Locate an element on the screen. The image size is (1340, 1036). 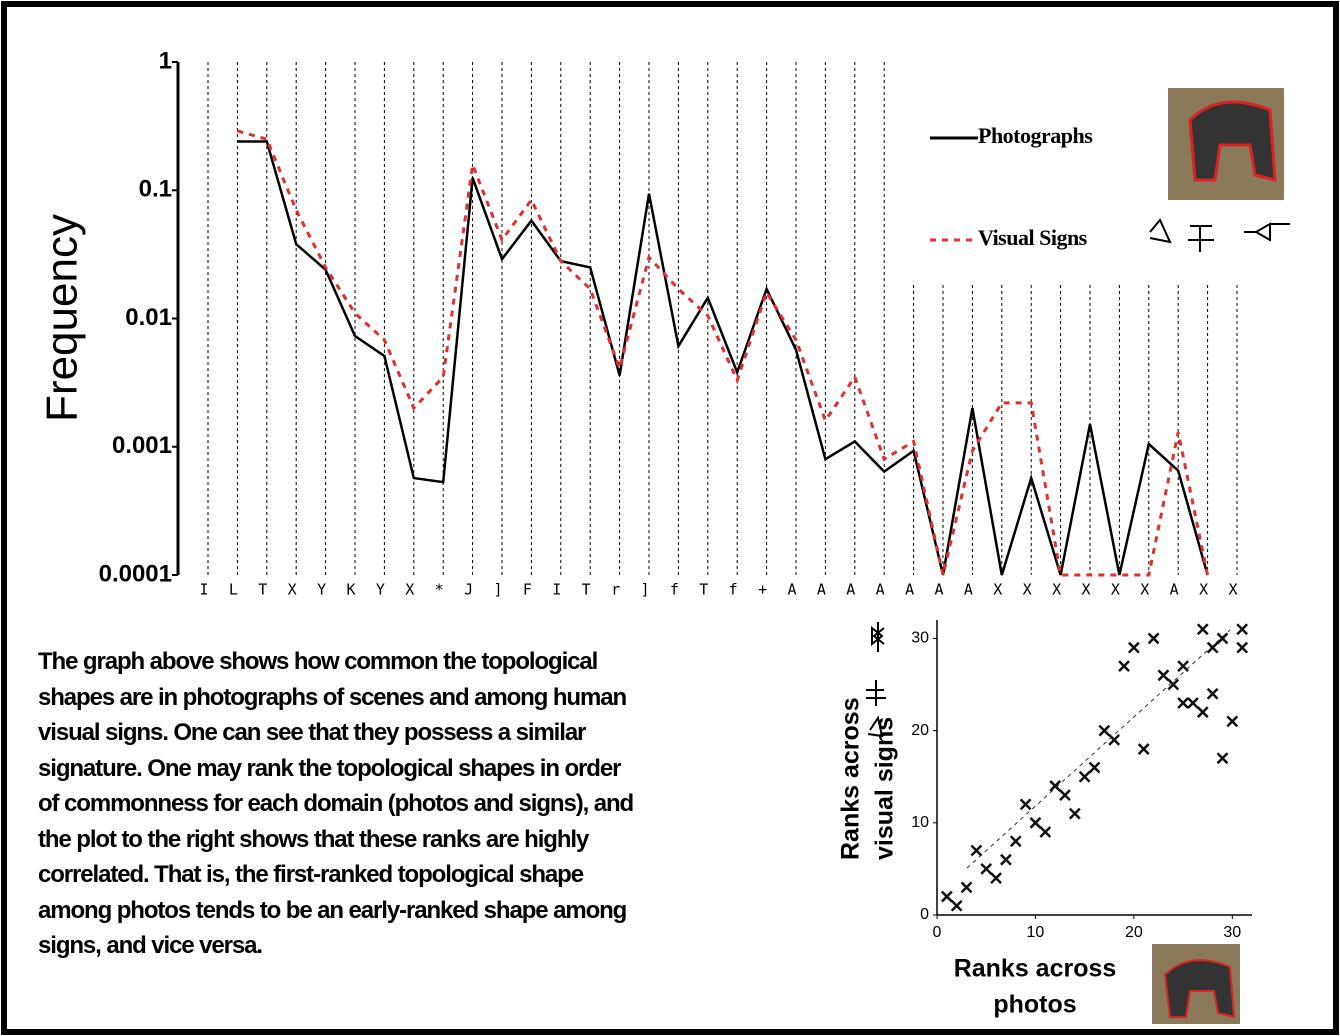
trend-line is located at coordinates (1098, 749).